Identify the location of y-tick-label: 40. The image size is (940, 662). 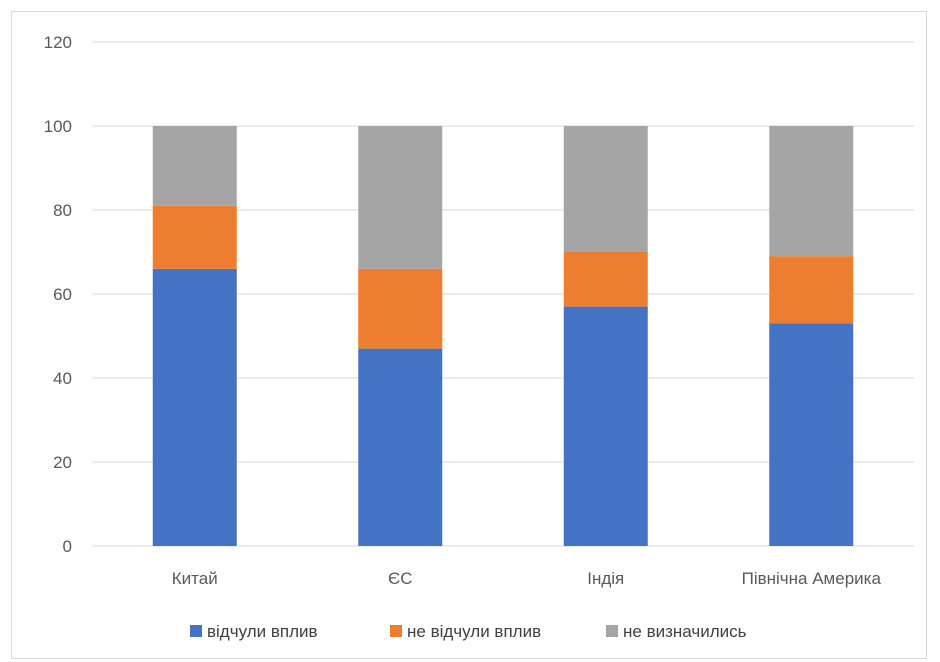
(62, 378).